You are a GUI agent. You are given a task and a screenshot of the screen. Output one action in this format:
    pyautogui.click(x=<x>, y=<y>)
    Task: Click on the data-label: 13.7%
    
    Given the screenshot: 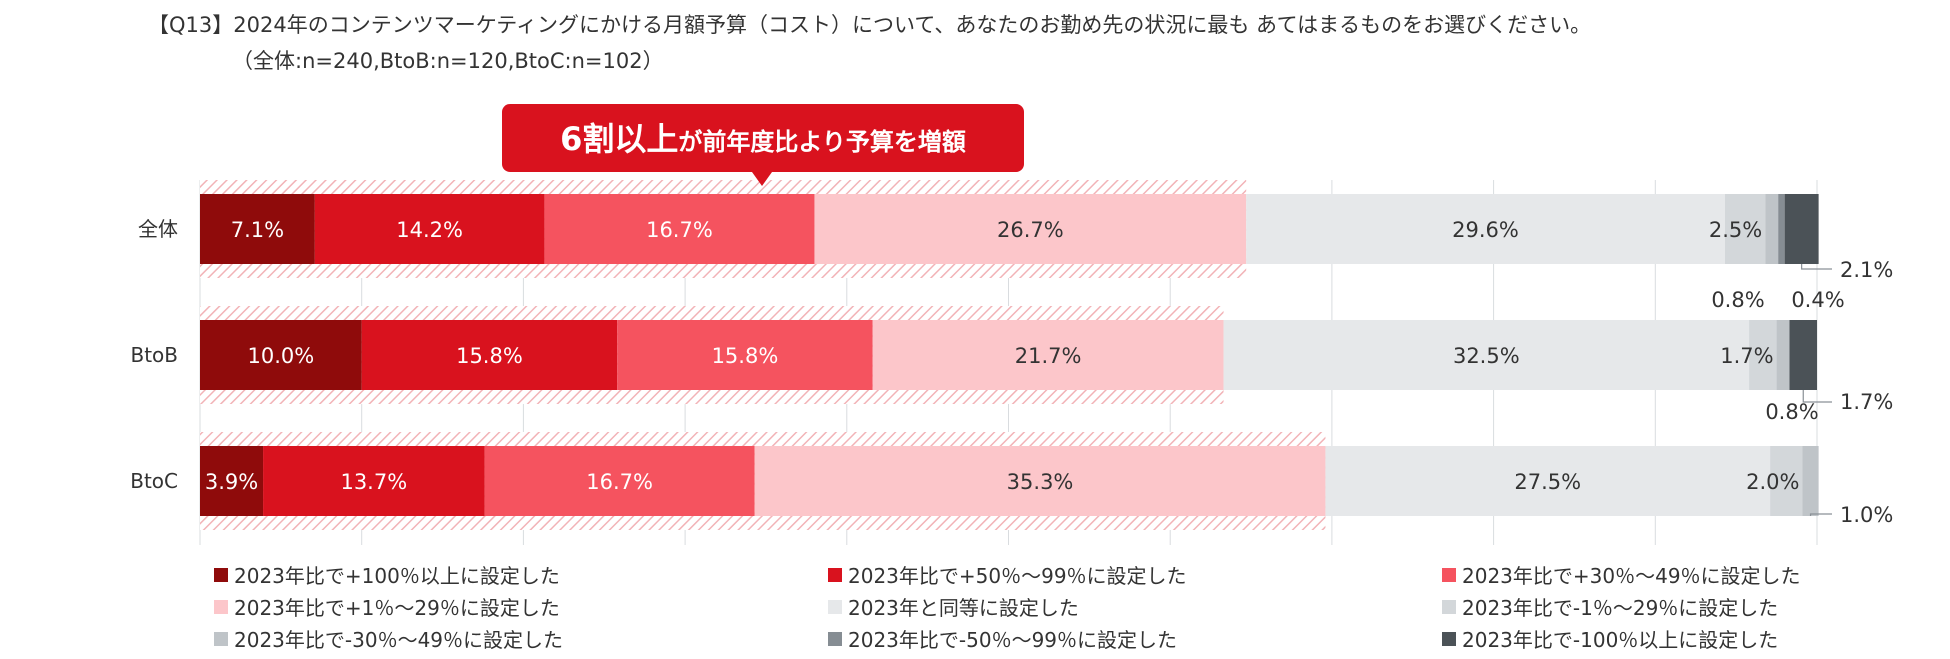 What is the action you would take?
    pyautogui.click(x=373, y=482)
    